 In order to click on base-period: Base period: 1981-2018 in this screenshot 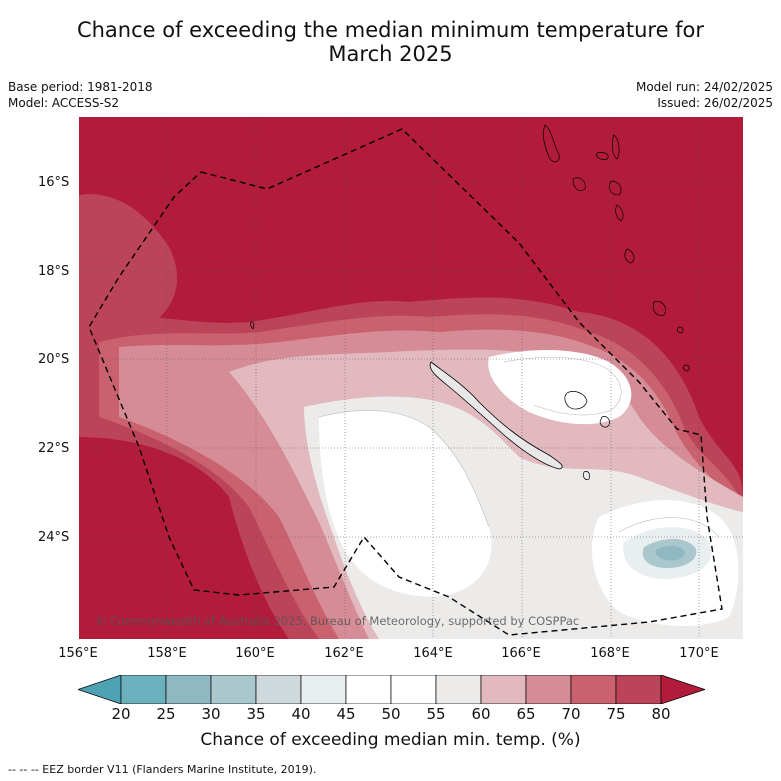, I will do `click(80, 87)`.